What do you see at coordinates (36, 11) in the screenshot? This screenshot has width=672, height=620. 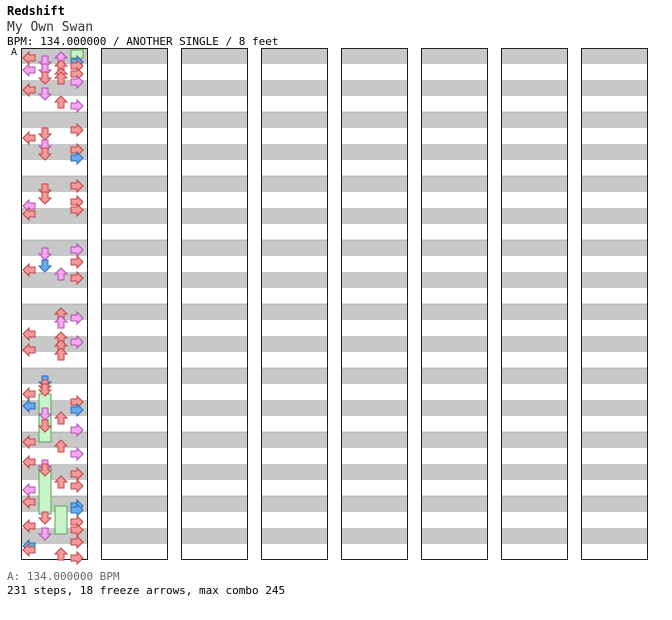 I see `song-artist: Redshift` at bounding box center [36, 11].